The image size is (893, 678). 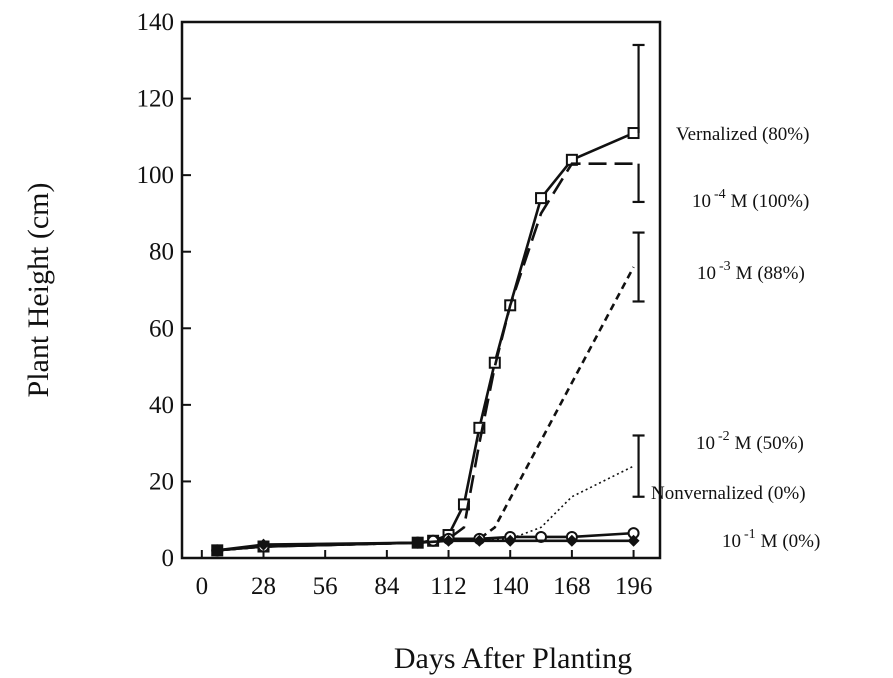 I want to click on x-tick-label: 84, so click(x=387, y=586).